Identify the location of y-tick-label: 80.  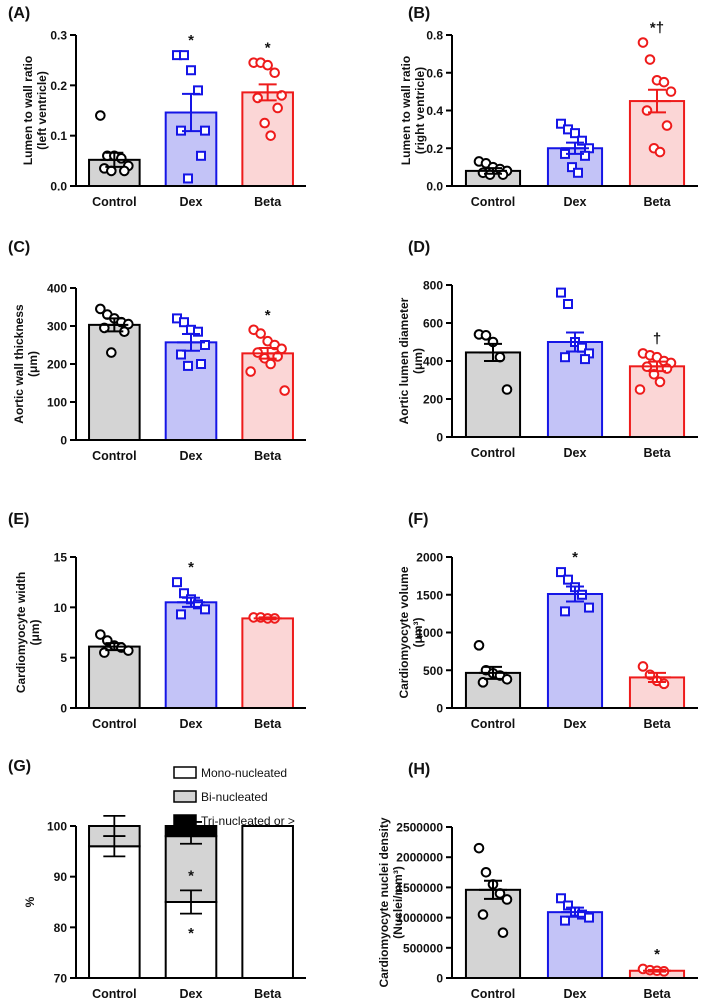
(61, 928).